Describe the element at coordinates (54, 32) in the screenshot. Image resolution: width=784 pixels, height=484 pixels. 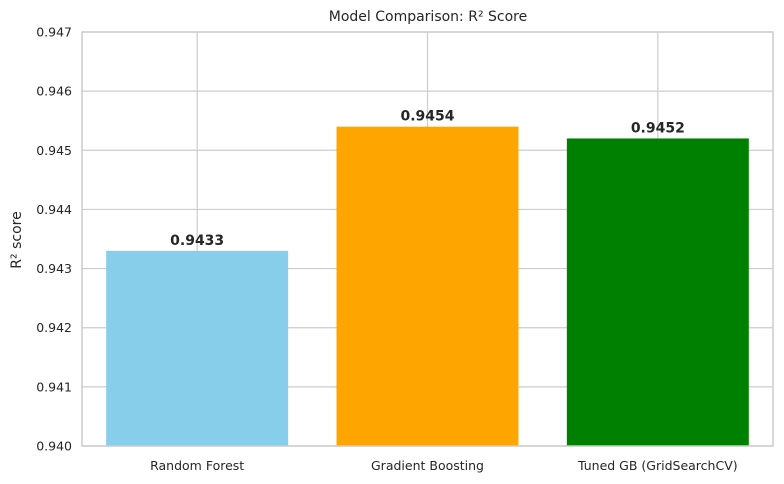
I see `y-tick-label: 0.947` at that location.